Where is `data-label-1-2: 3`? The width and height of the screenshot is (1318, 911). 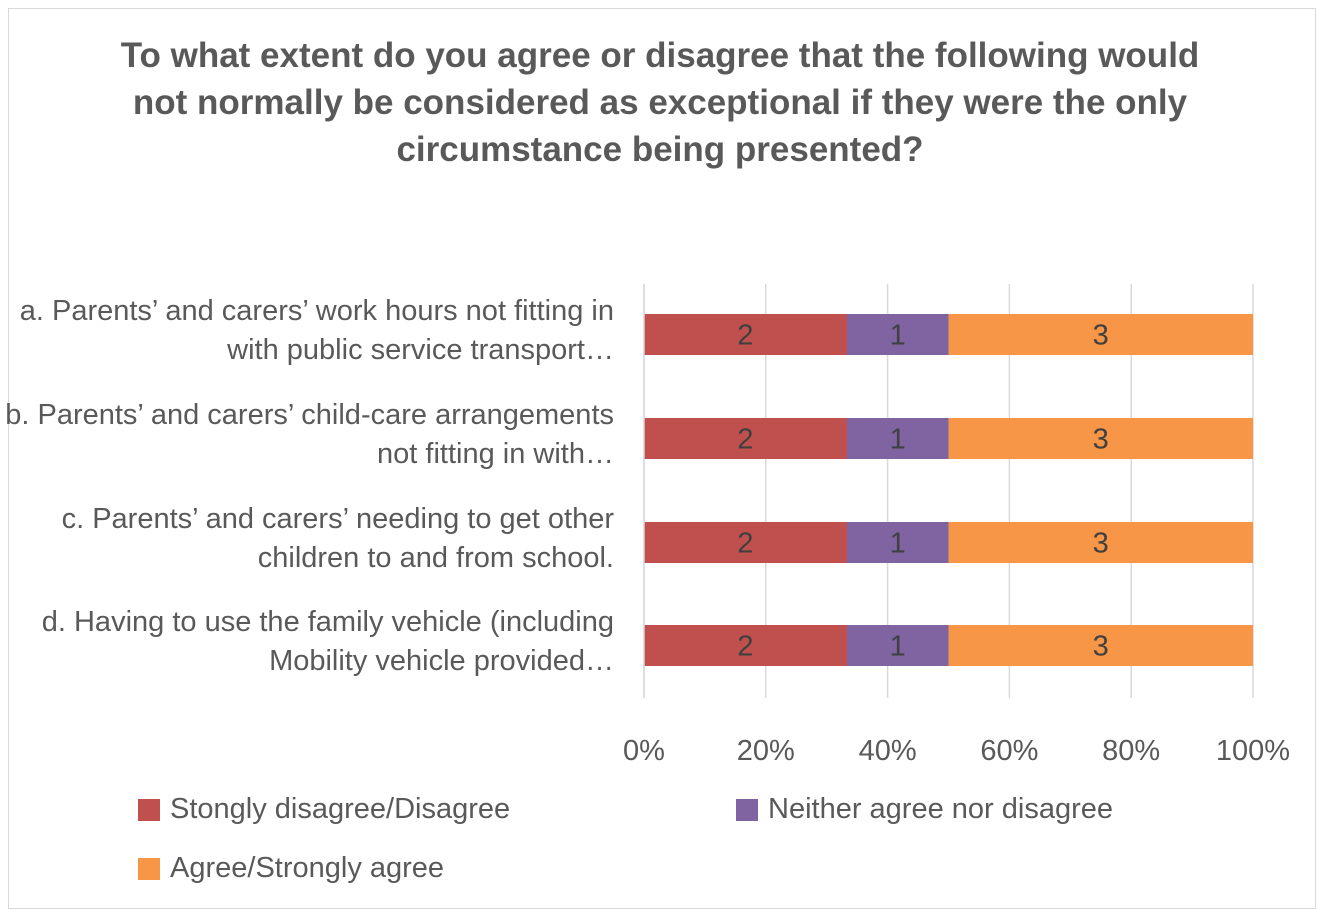
data-label-1-2: 3 is located at coordinates (1101, 440).